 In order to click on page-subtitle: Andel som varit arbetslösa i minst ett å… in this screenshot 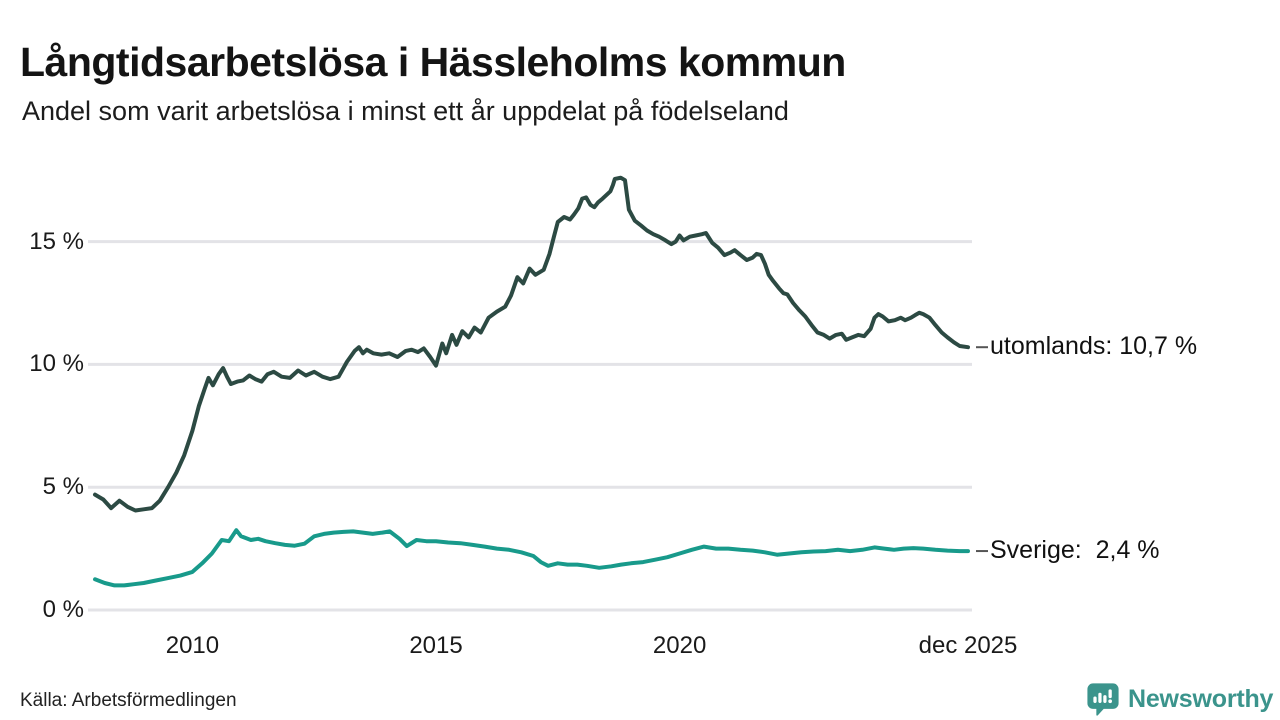, I will do `click(405, 111)`.